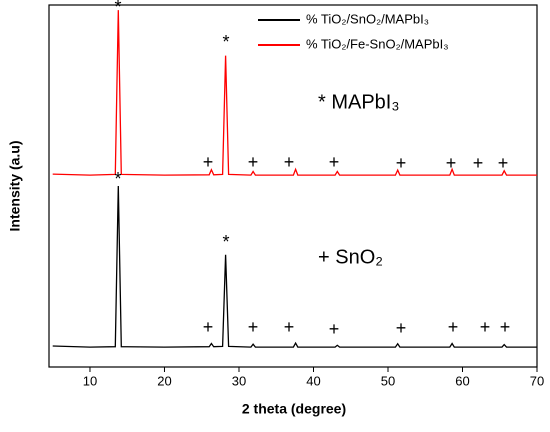  I want to click on x-tick-label: 20, so click(164, 380).